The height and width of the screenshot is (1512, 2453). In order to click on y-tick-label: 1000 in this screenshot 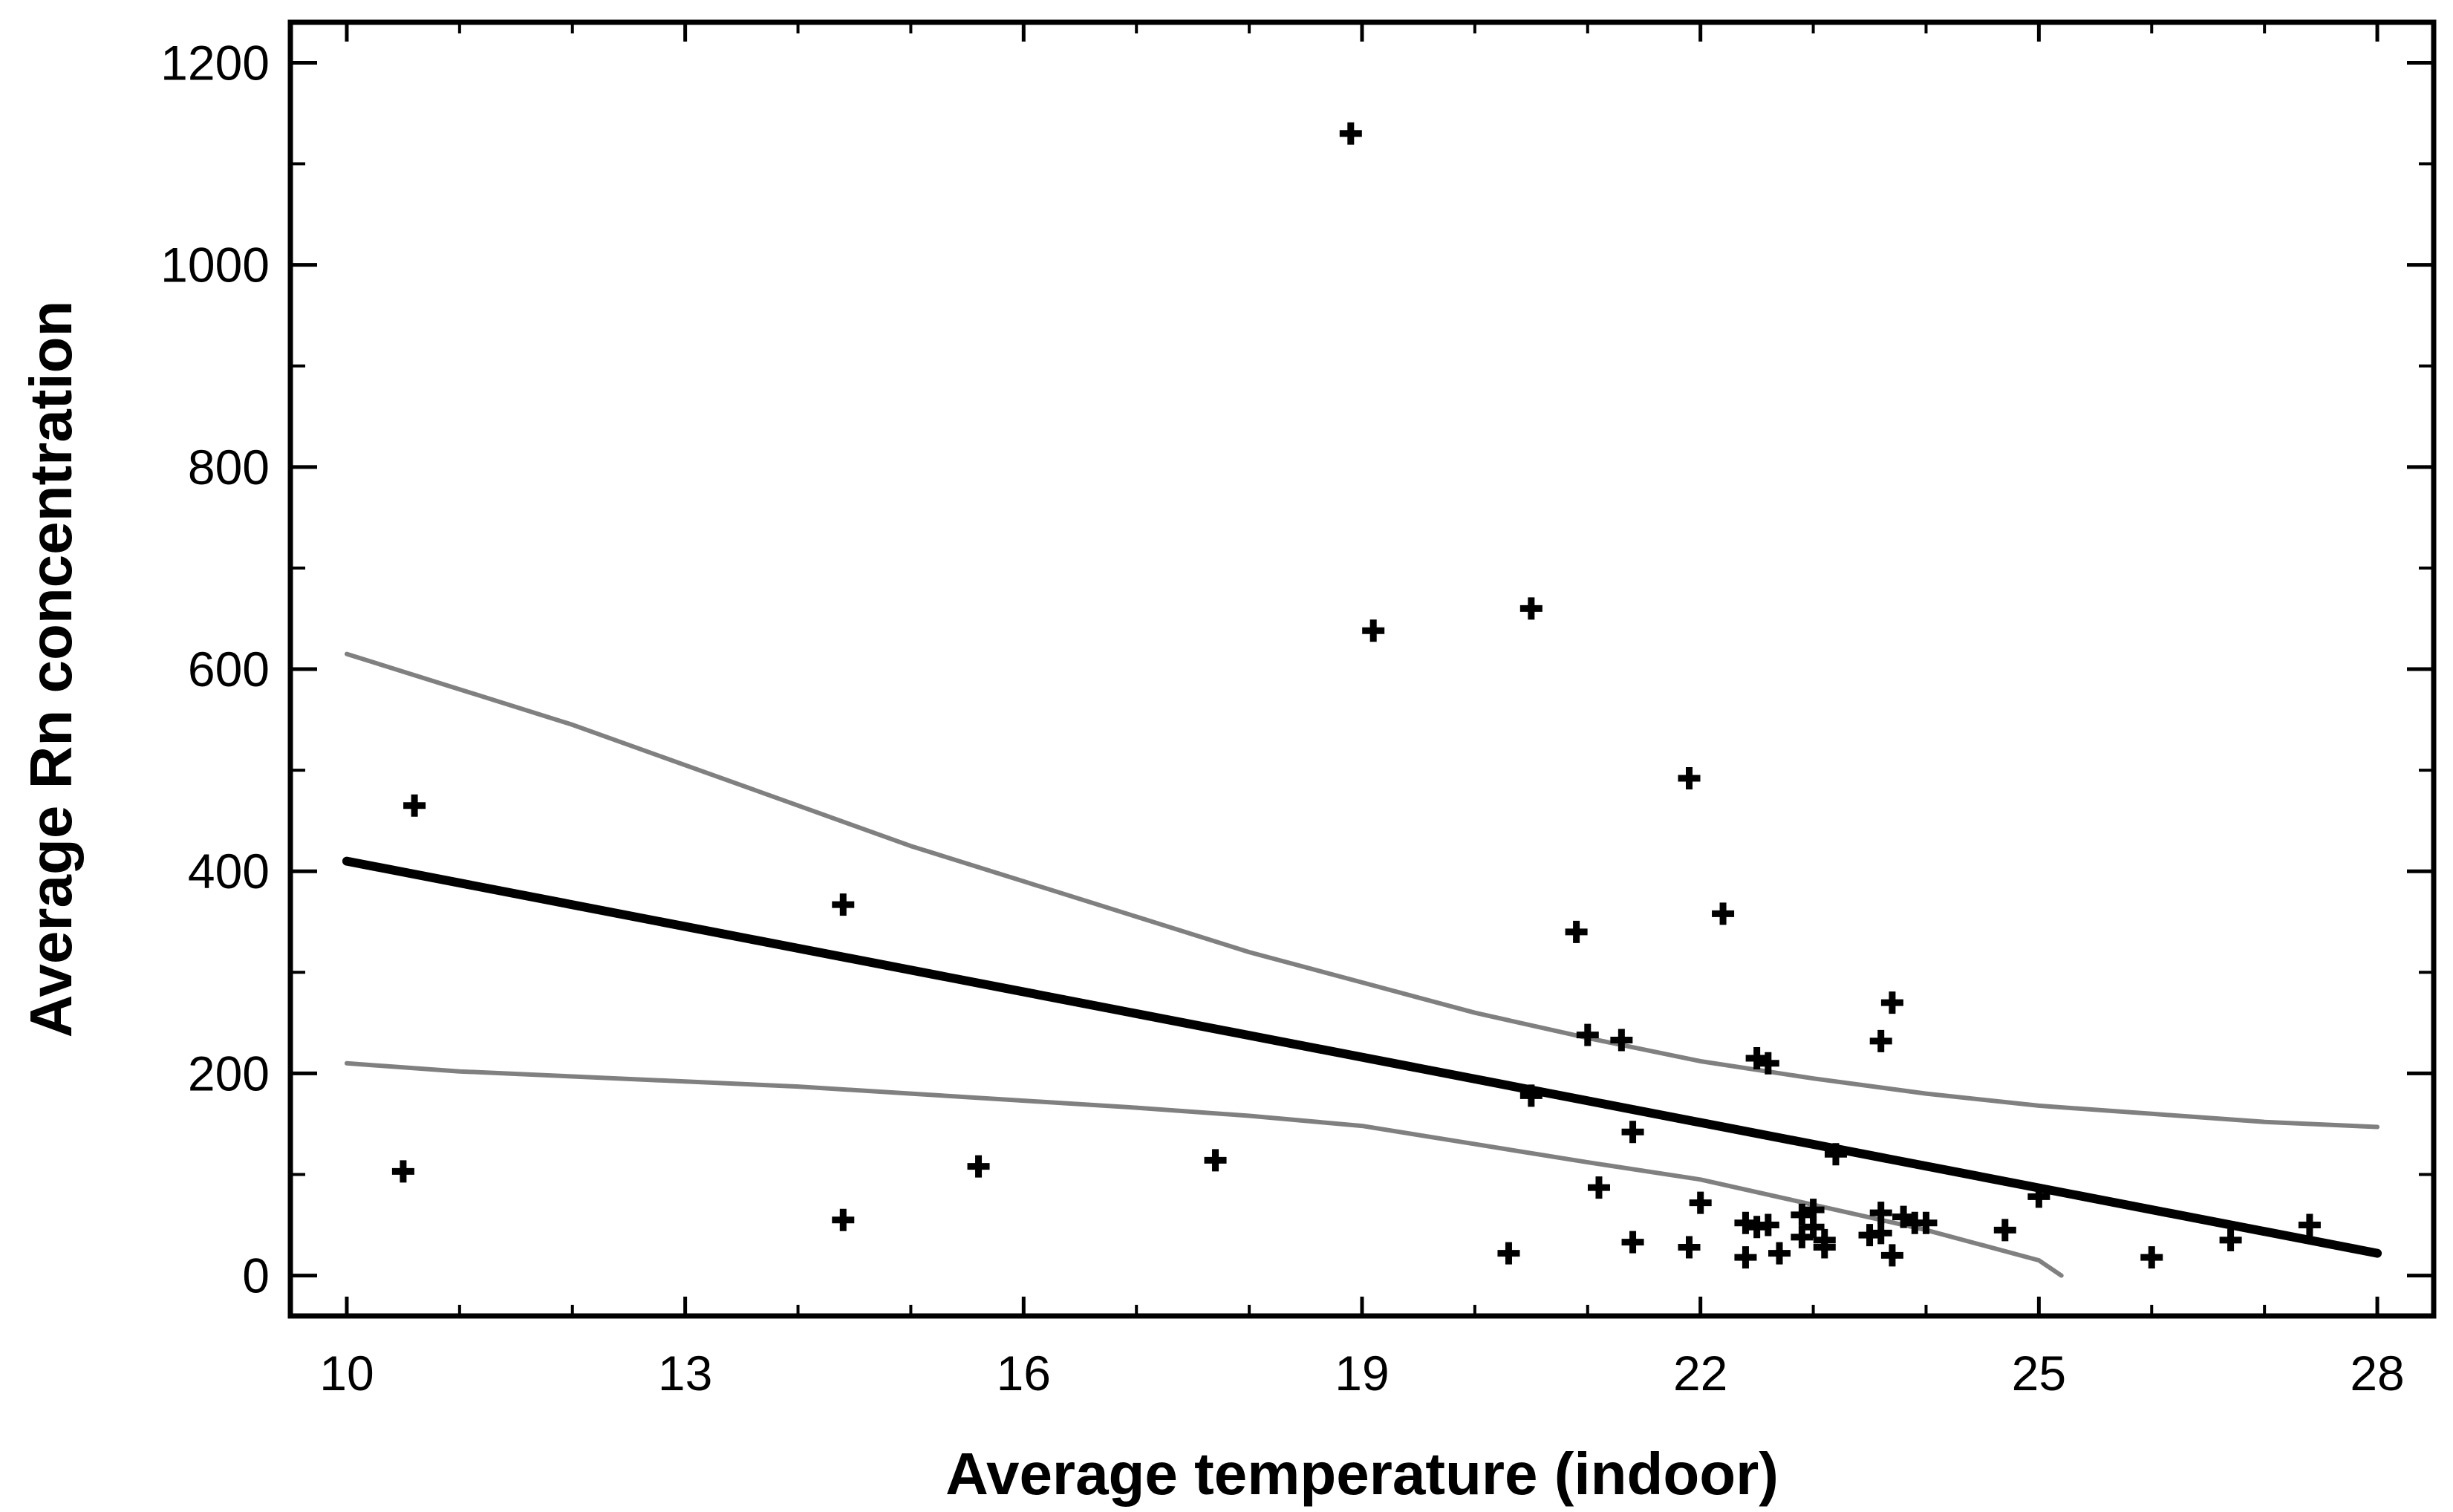, I will do `click(215, 265)`.